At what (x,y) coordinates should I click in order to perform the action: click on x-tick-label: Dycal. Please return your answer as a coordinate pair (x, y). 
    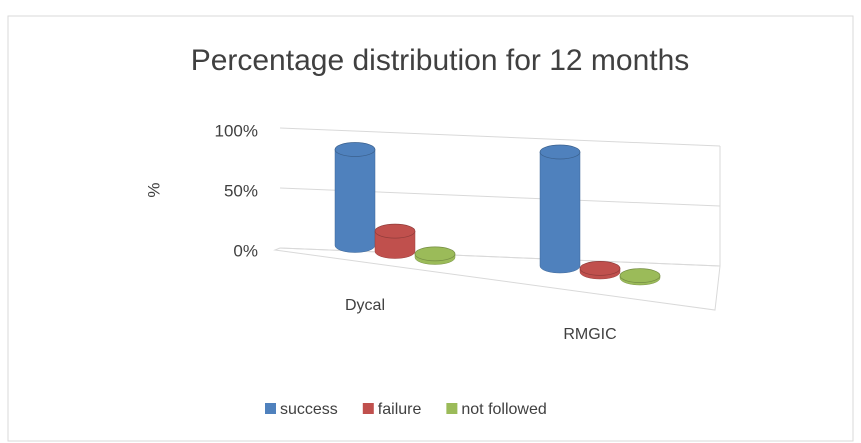
    Looking at the image, I should click on (365, 305).